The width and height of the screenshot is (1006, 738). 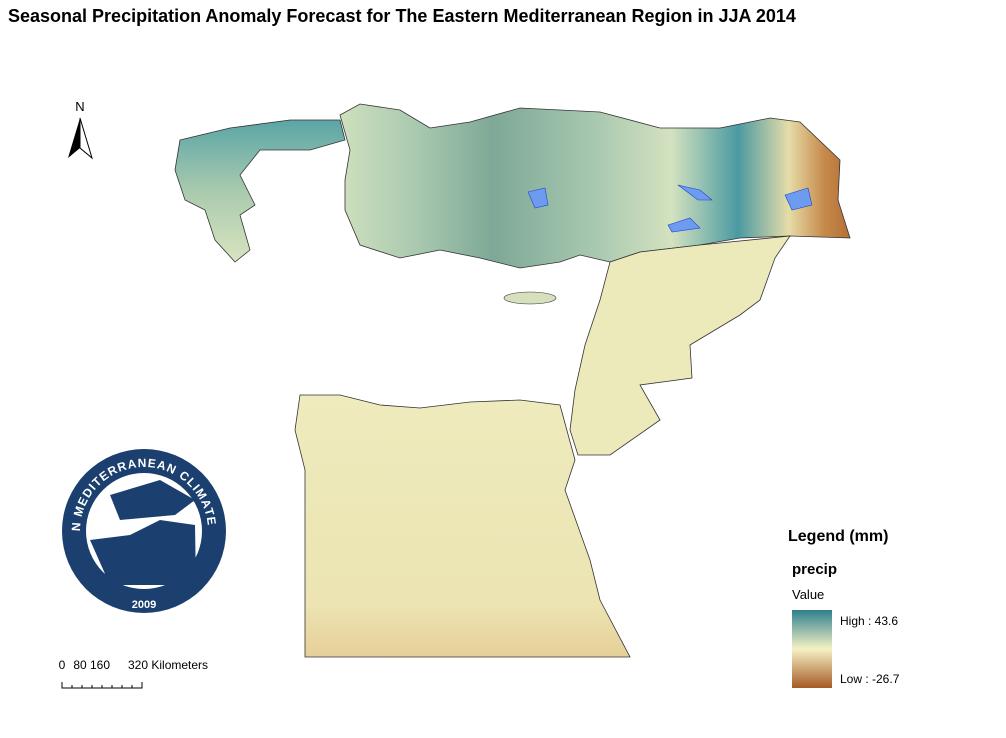 What do you see at coordinates (79, 106) in the screenshot?
I see `north-label: N` at bounding box center [79, 106].